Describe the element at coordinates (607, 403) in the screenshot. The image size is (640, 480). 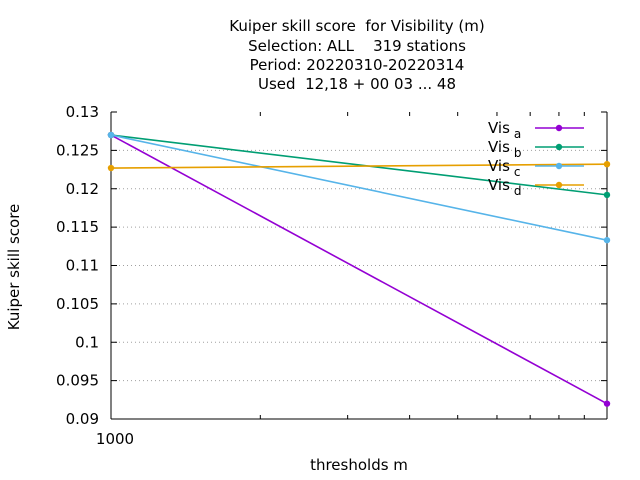
I see `data-point-a` at that location.